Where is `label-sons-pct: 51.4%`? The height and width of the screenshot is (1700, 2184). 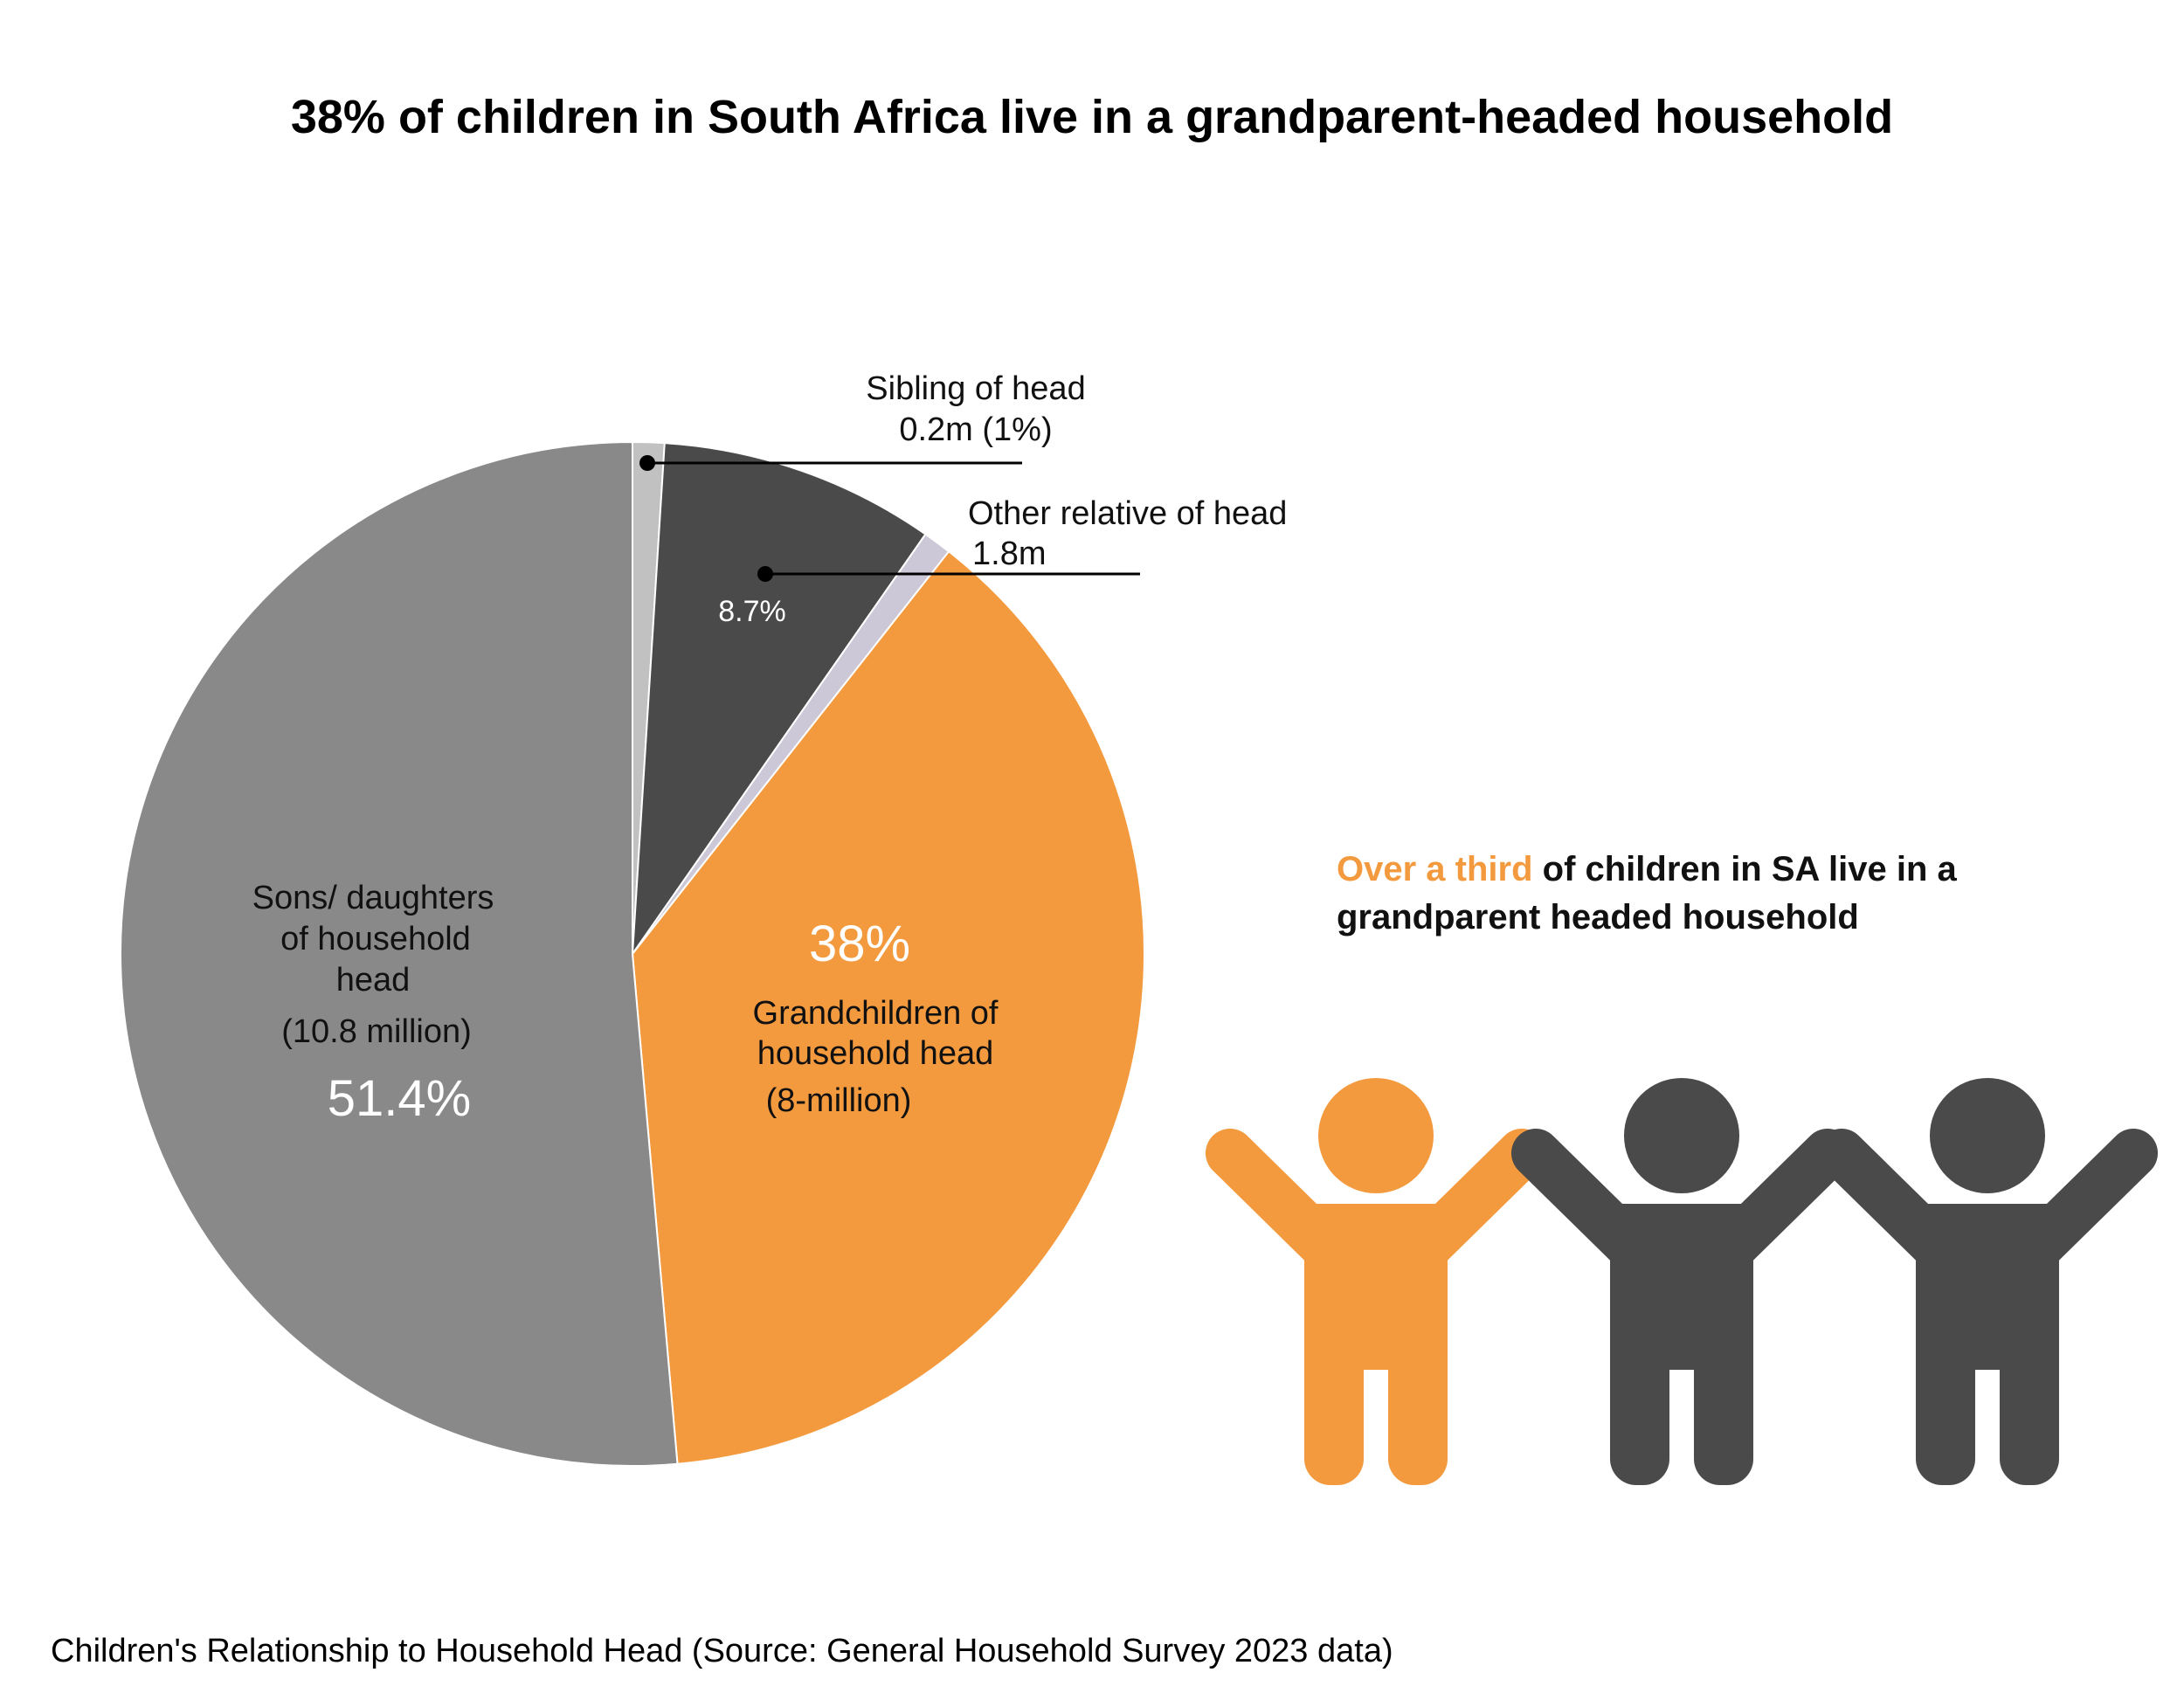 label-sons-pct: 51.4% is located at coordinates (399, 1098).